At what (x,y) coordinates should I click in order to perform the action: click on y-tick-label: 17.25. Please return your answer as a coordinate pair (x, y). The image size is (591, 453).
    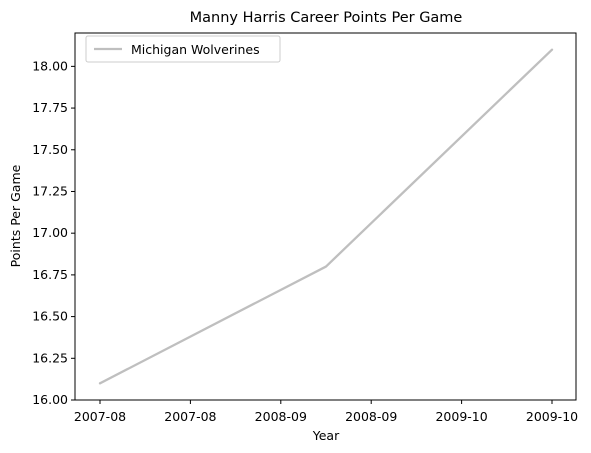
    Looking at the image, I should click on (50, 190).